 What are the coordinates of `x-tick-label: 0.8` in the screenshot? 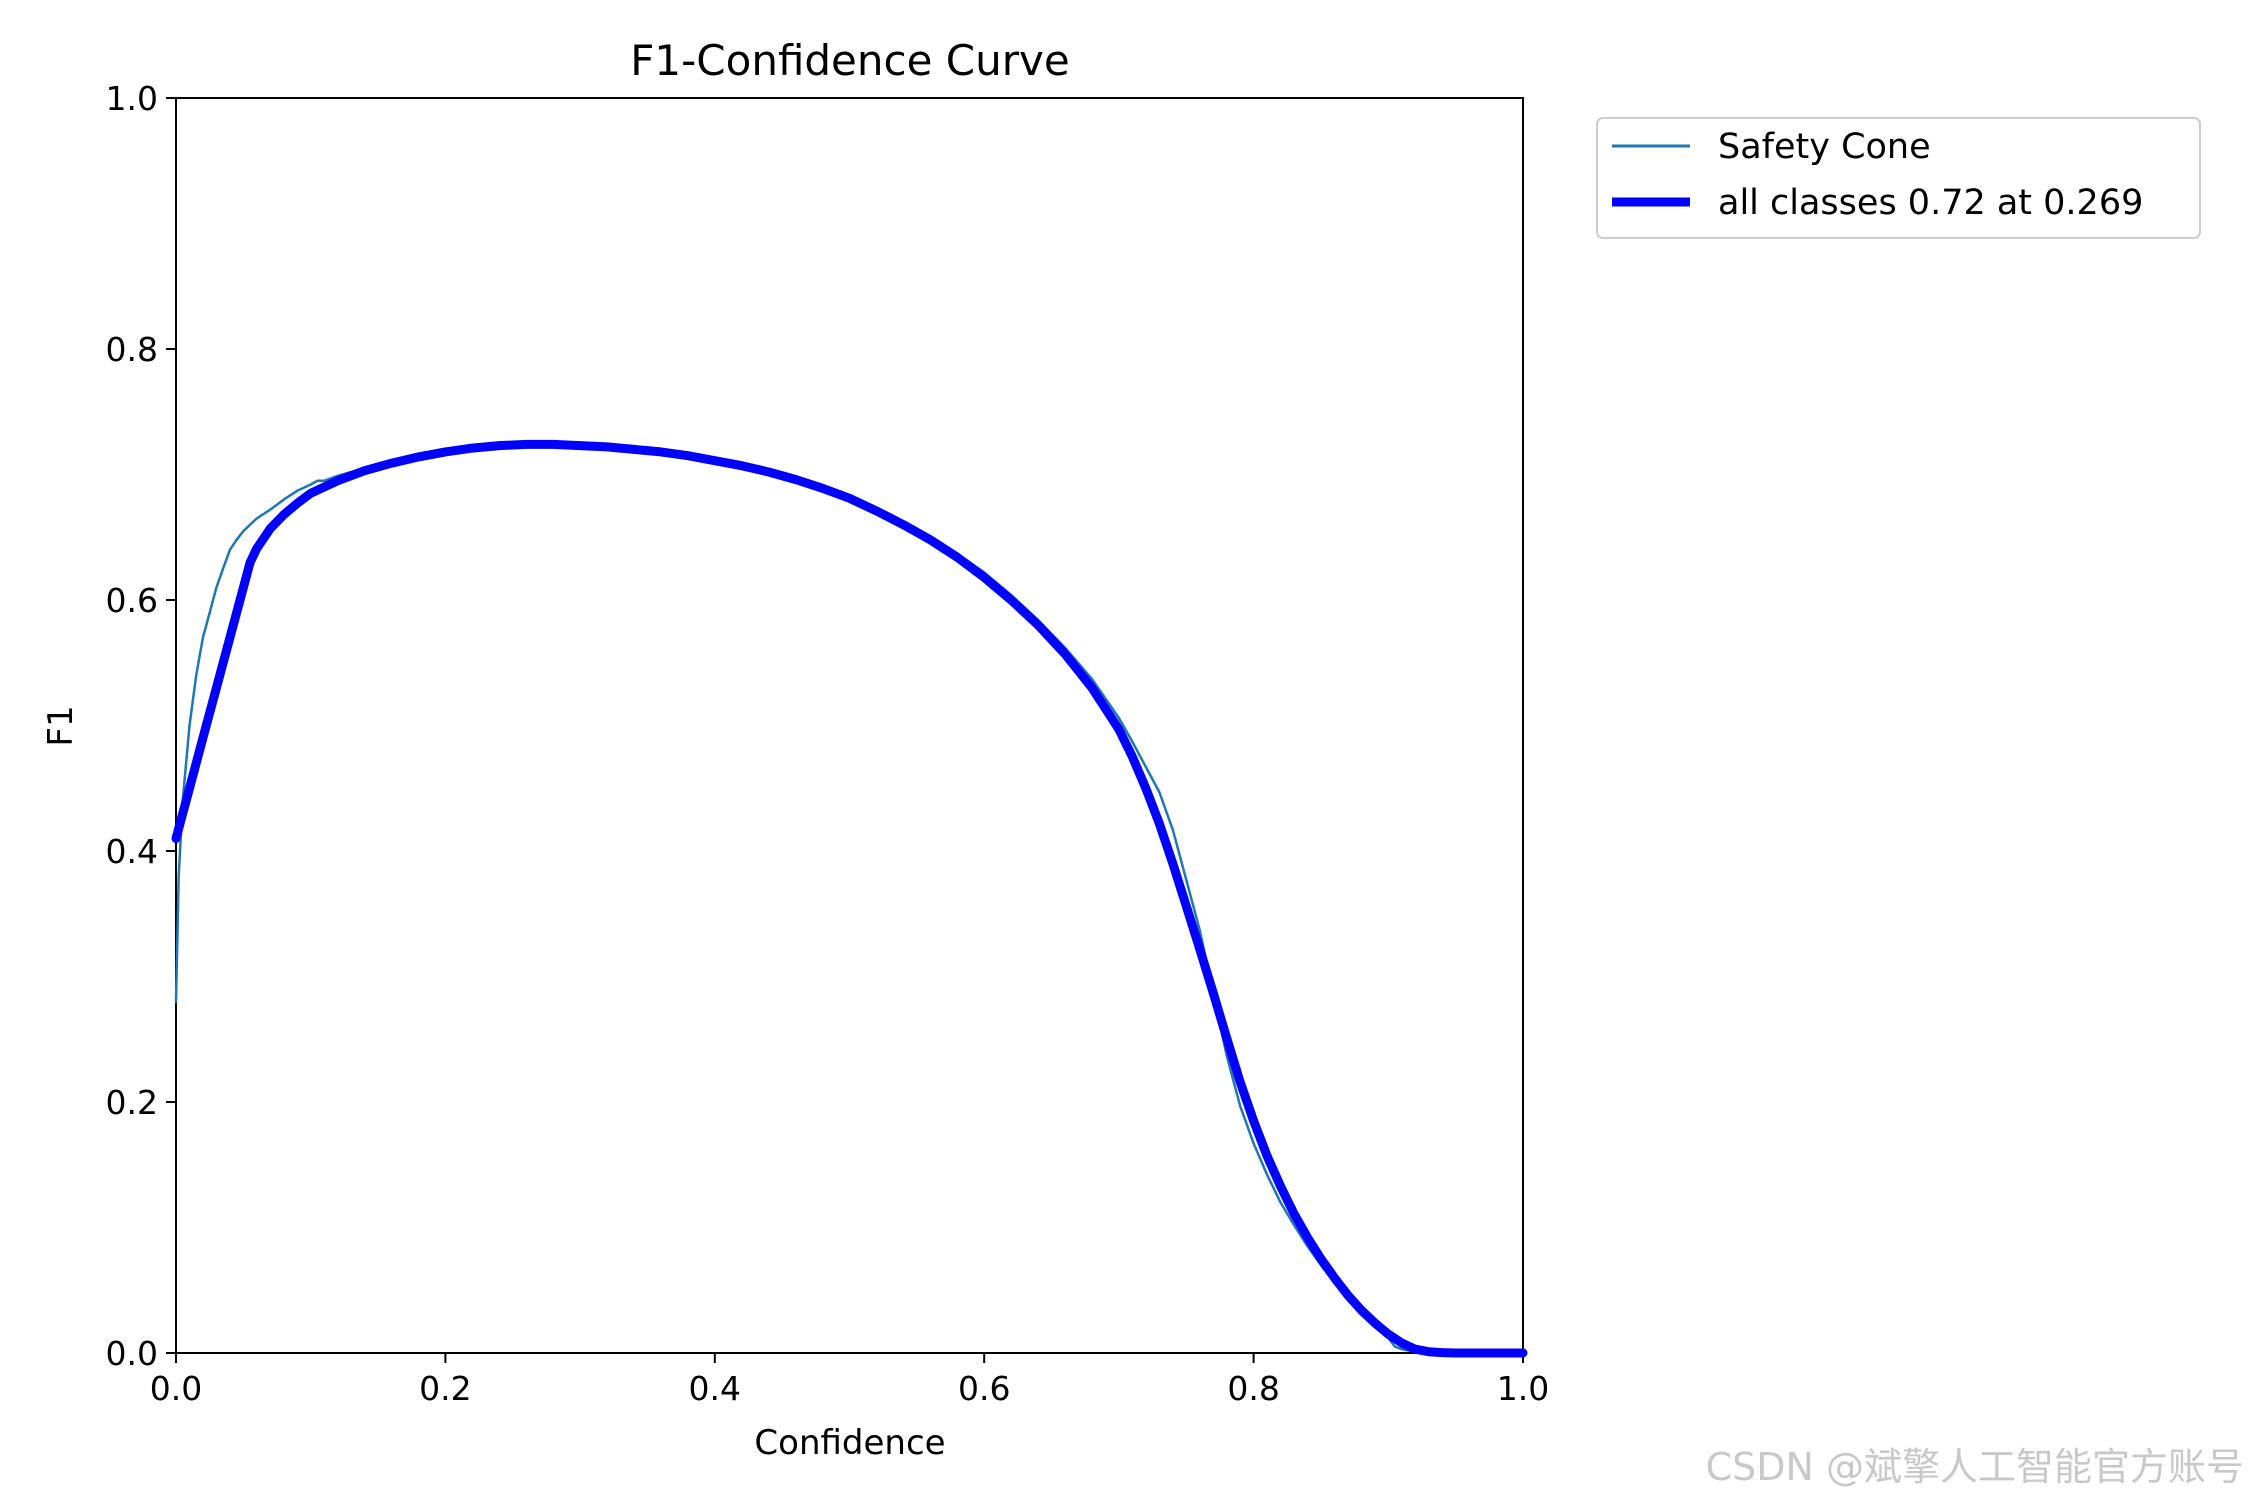 It's located at (1253, 1388).